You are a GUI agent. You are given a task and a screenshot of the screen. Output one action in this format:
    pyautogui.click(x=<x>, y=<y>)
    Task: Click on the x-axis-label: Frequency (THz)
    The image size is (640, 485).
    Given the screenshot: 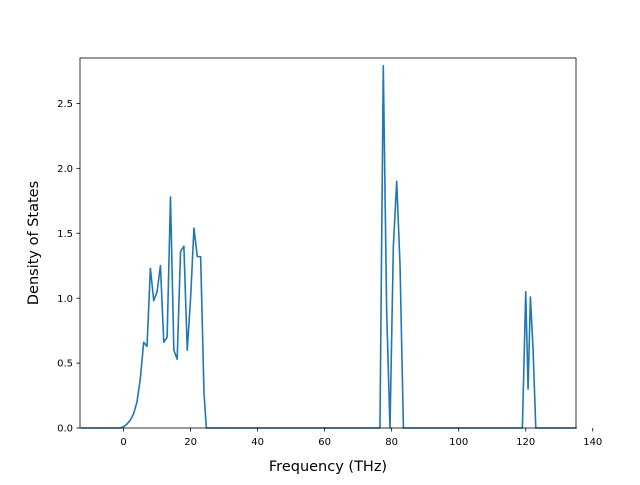 What is the action you would take?
    pyautogui.click(x=328, y=467)
    